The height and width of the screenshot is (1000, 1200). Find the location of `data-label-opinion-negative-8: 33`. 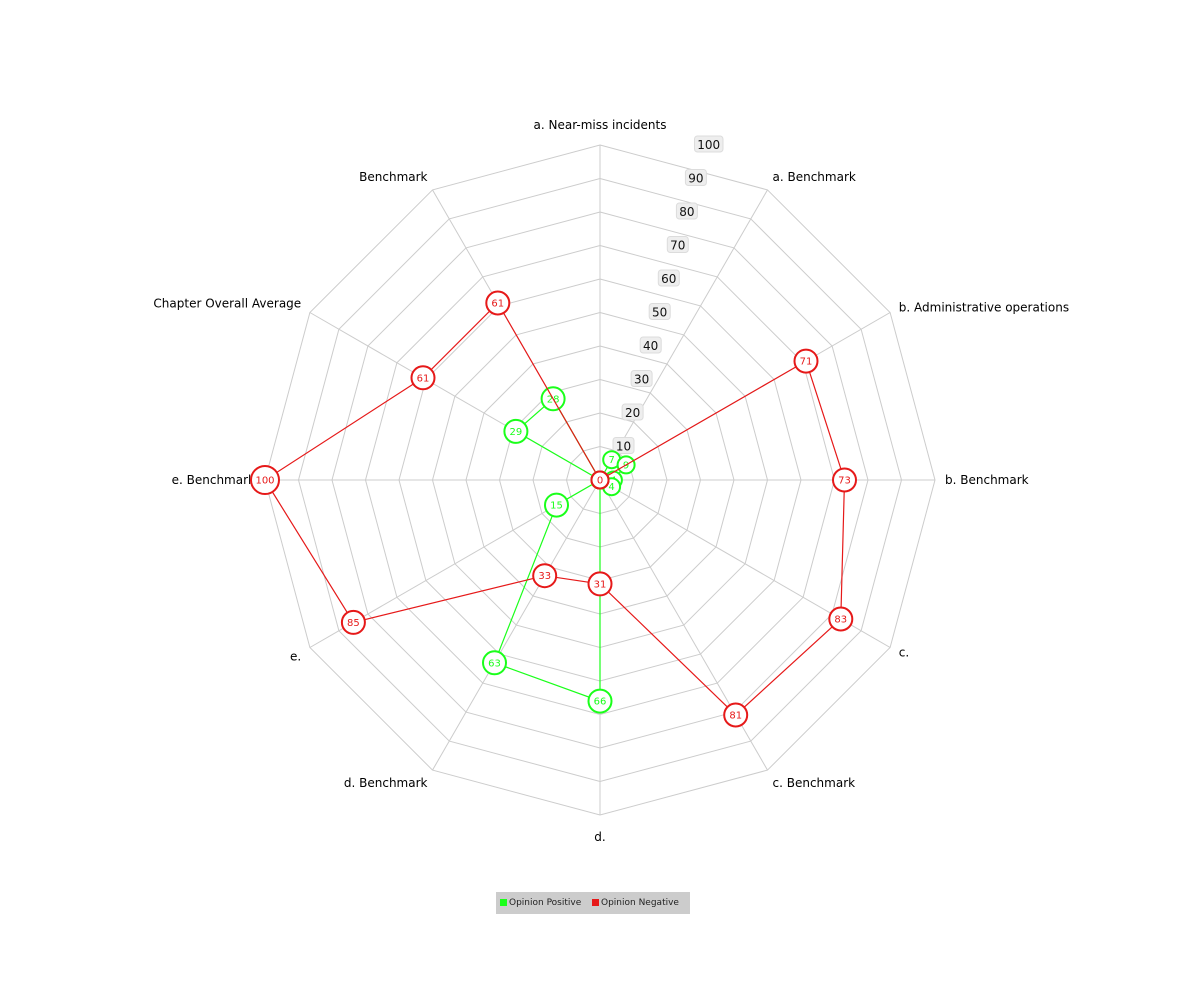

data-label-opinion-negative-8: 33 is located at coordinates (544, 576).